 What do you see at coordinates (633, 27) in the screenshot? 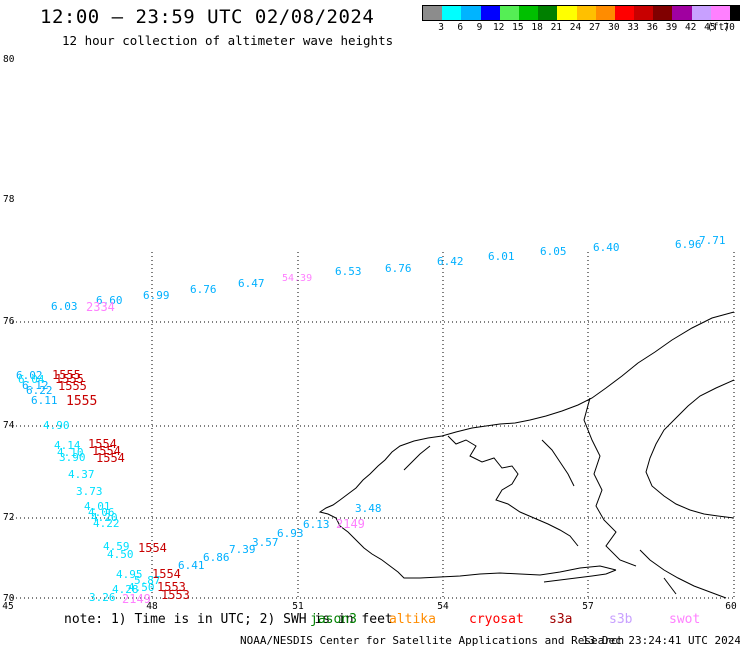
I see `color-scale-label: 33` at bounding box center [633, 27].